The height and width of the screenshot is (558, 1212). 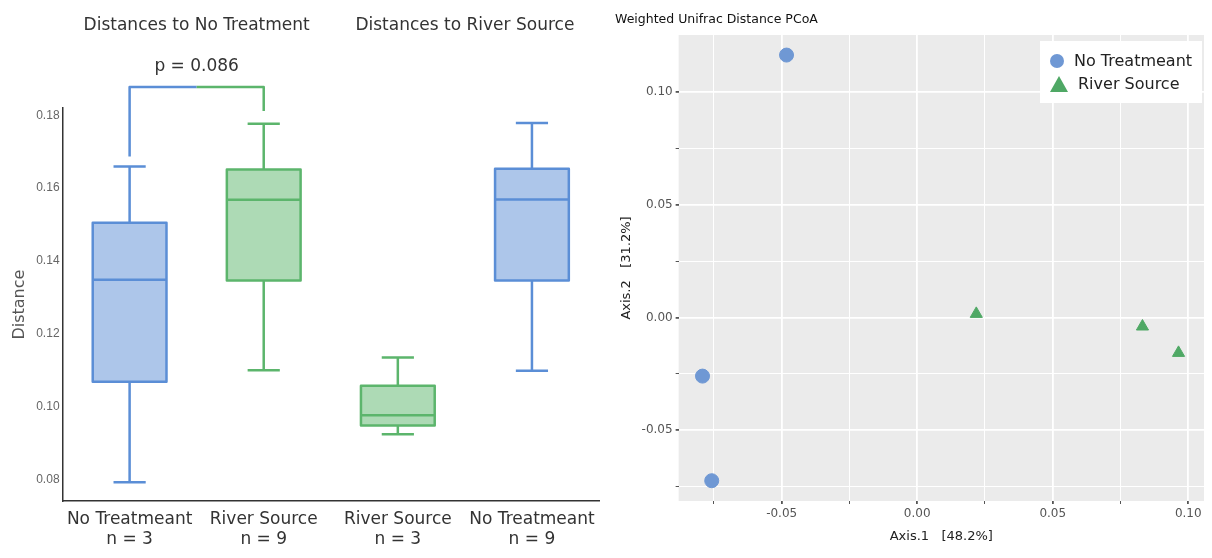 What do you see at coordinates (917, 513) in the screenshot?
I see `x-tick-label: 0.00` at bounding box center [917, 513].